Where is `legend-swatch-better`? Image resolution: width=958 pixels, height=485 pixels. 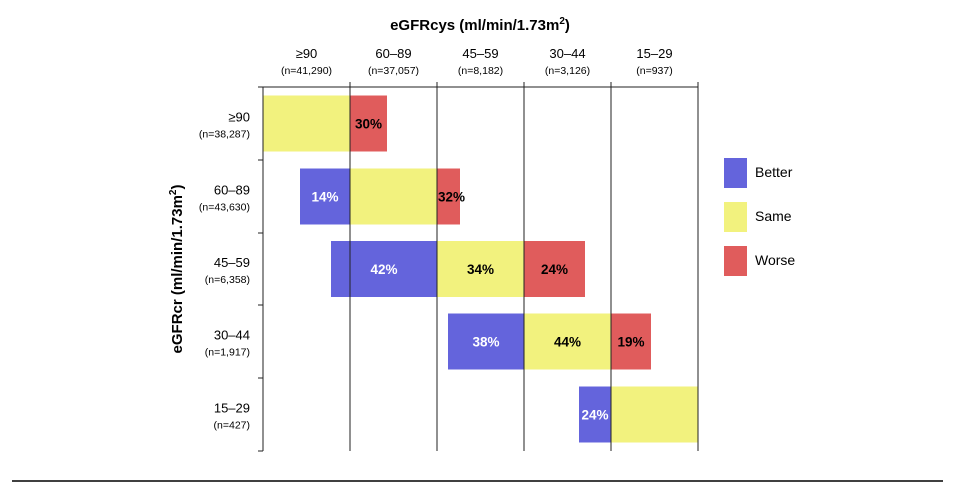 legend-swatch-better is located at coordinates (735, 173).